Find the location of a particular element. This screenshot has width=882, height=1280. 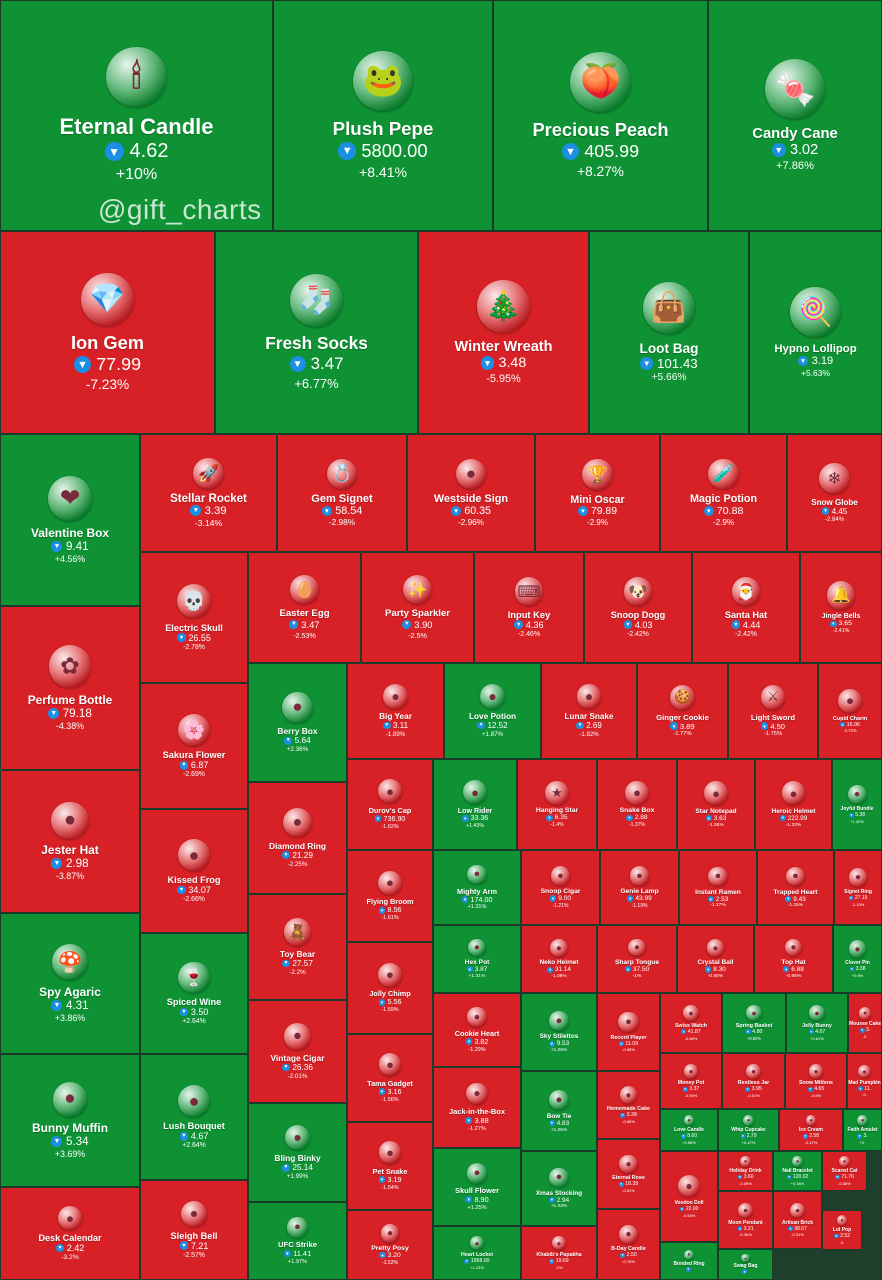

tile-precious-peach: 🍑 Precious Peach ▼ 405.99 +8.27% is located at coordinates (600, 115).